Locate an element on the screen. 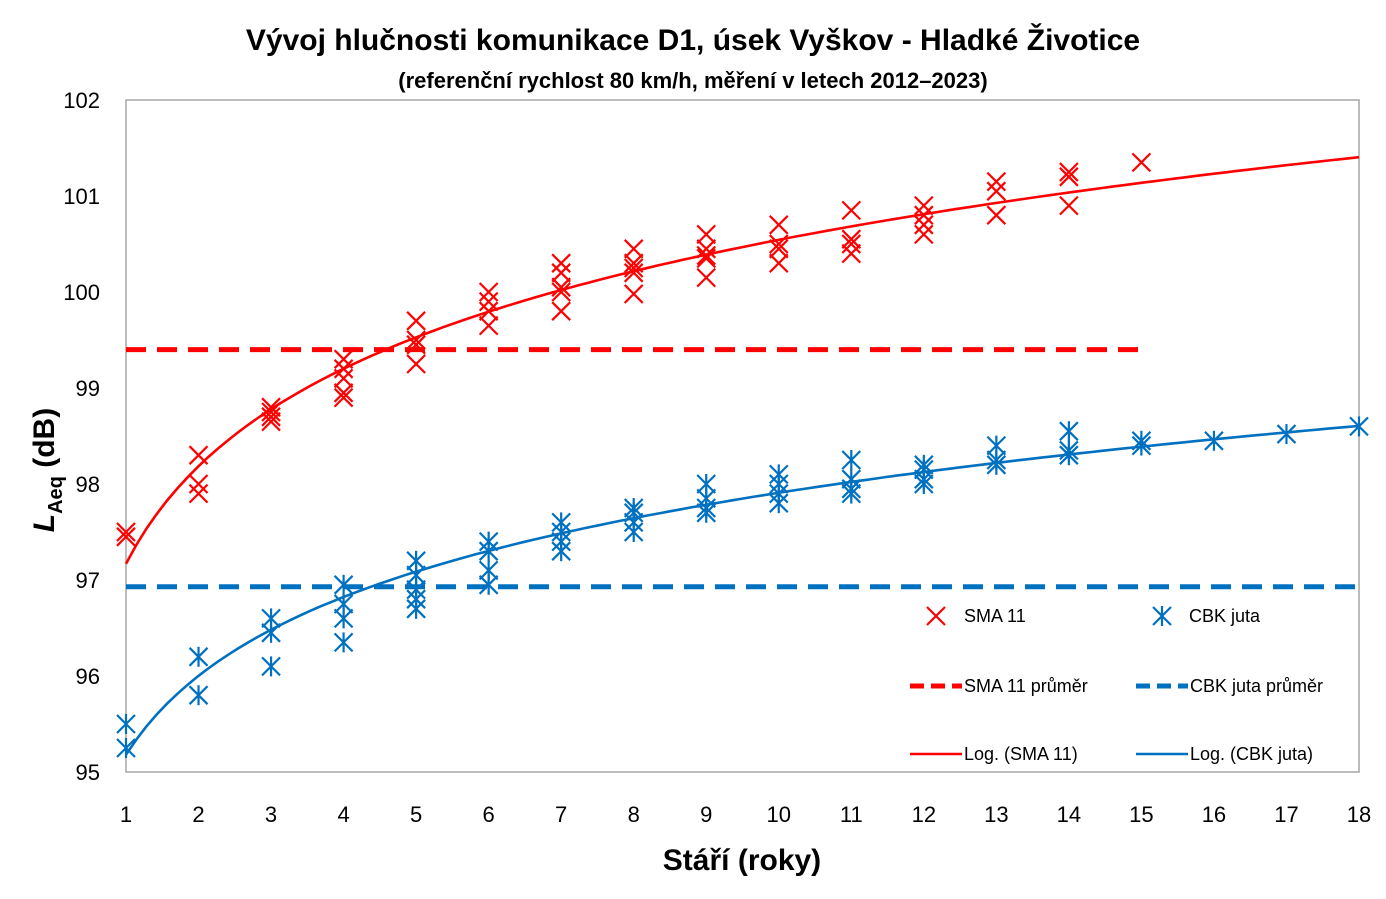 This screenshot has width=1386, height=899. y-axis-label-sub: Aeq is located at coordinates (56, 495).